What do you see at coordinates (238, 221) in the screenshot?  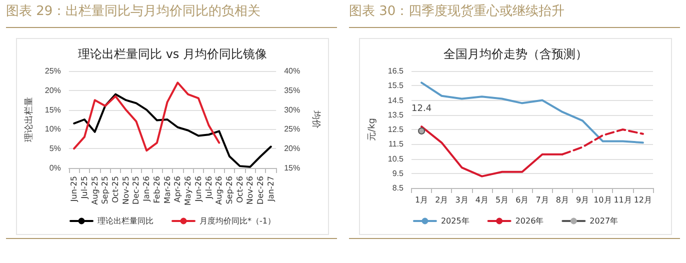 I see `legend-label: 月度均价同比*（-1）` at bounding box center [238, 221].